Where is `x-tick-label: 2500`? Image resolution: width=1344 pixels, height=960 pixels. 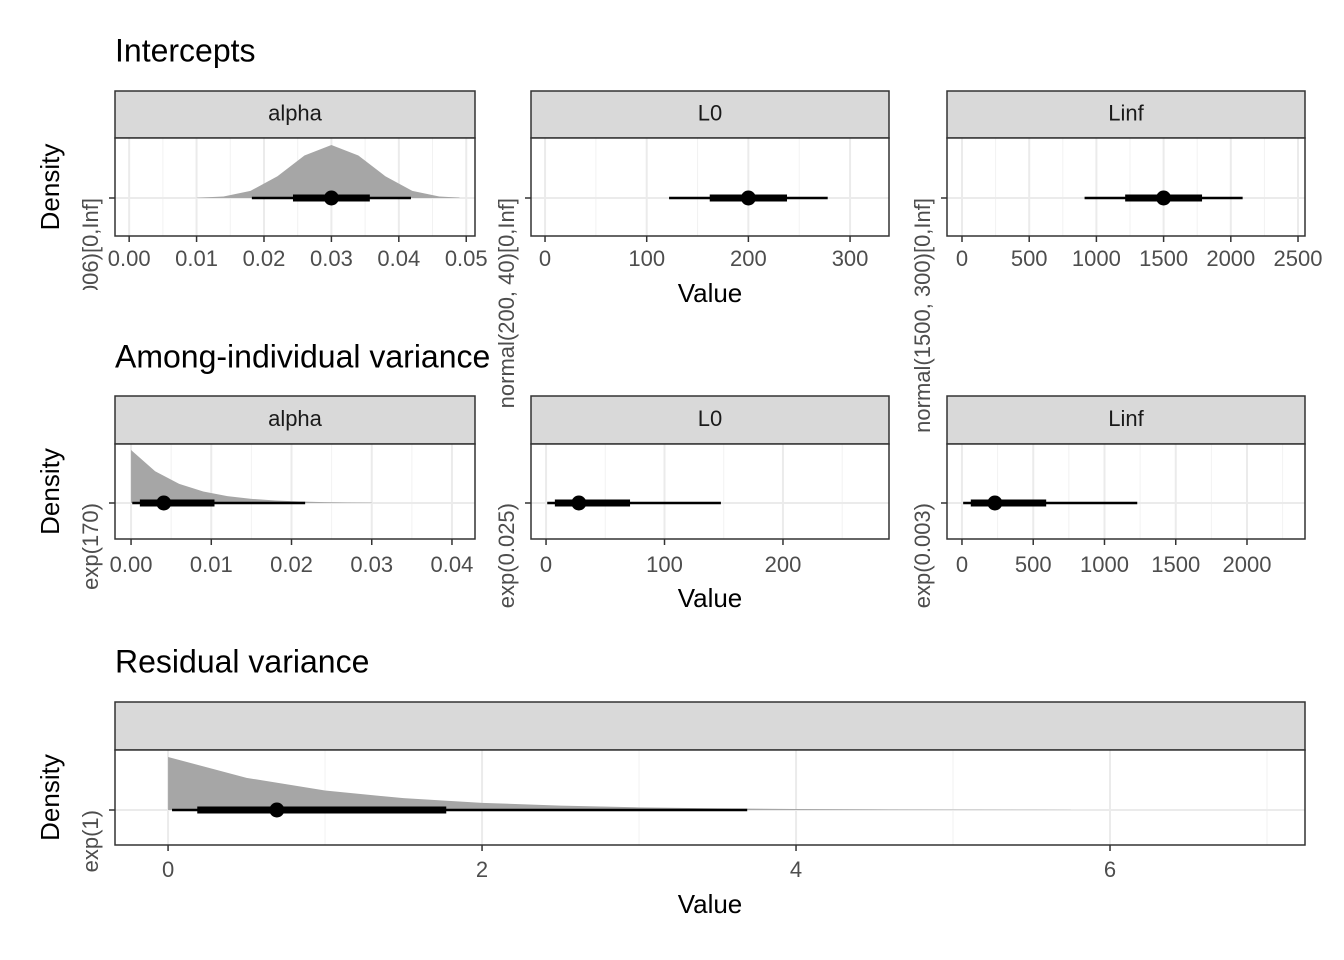 x-tick-label: 2500 is located at coordinates (1298, 258).